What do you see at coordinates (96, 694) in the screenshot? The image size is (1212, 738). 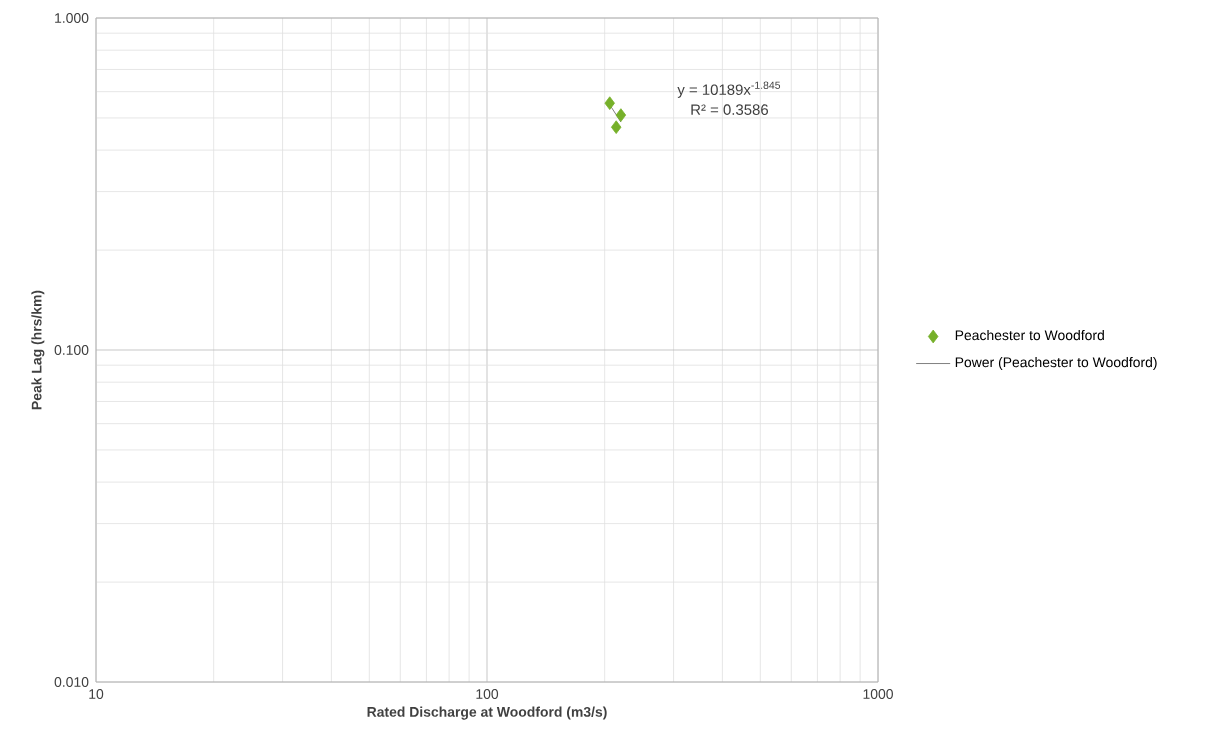 I see `x-tick-label: 10` at bounding box center [96, 694].